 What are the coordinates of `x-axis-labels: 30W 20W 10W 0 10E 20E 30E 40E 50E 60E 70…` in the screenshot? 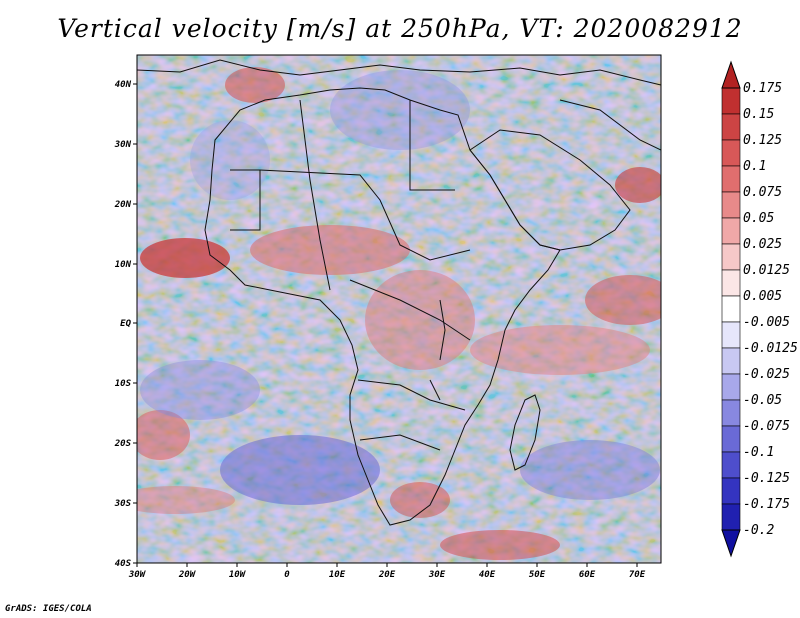 It's located at (387, 575).